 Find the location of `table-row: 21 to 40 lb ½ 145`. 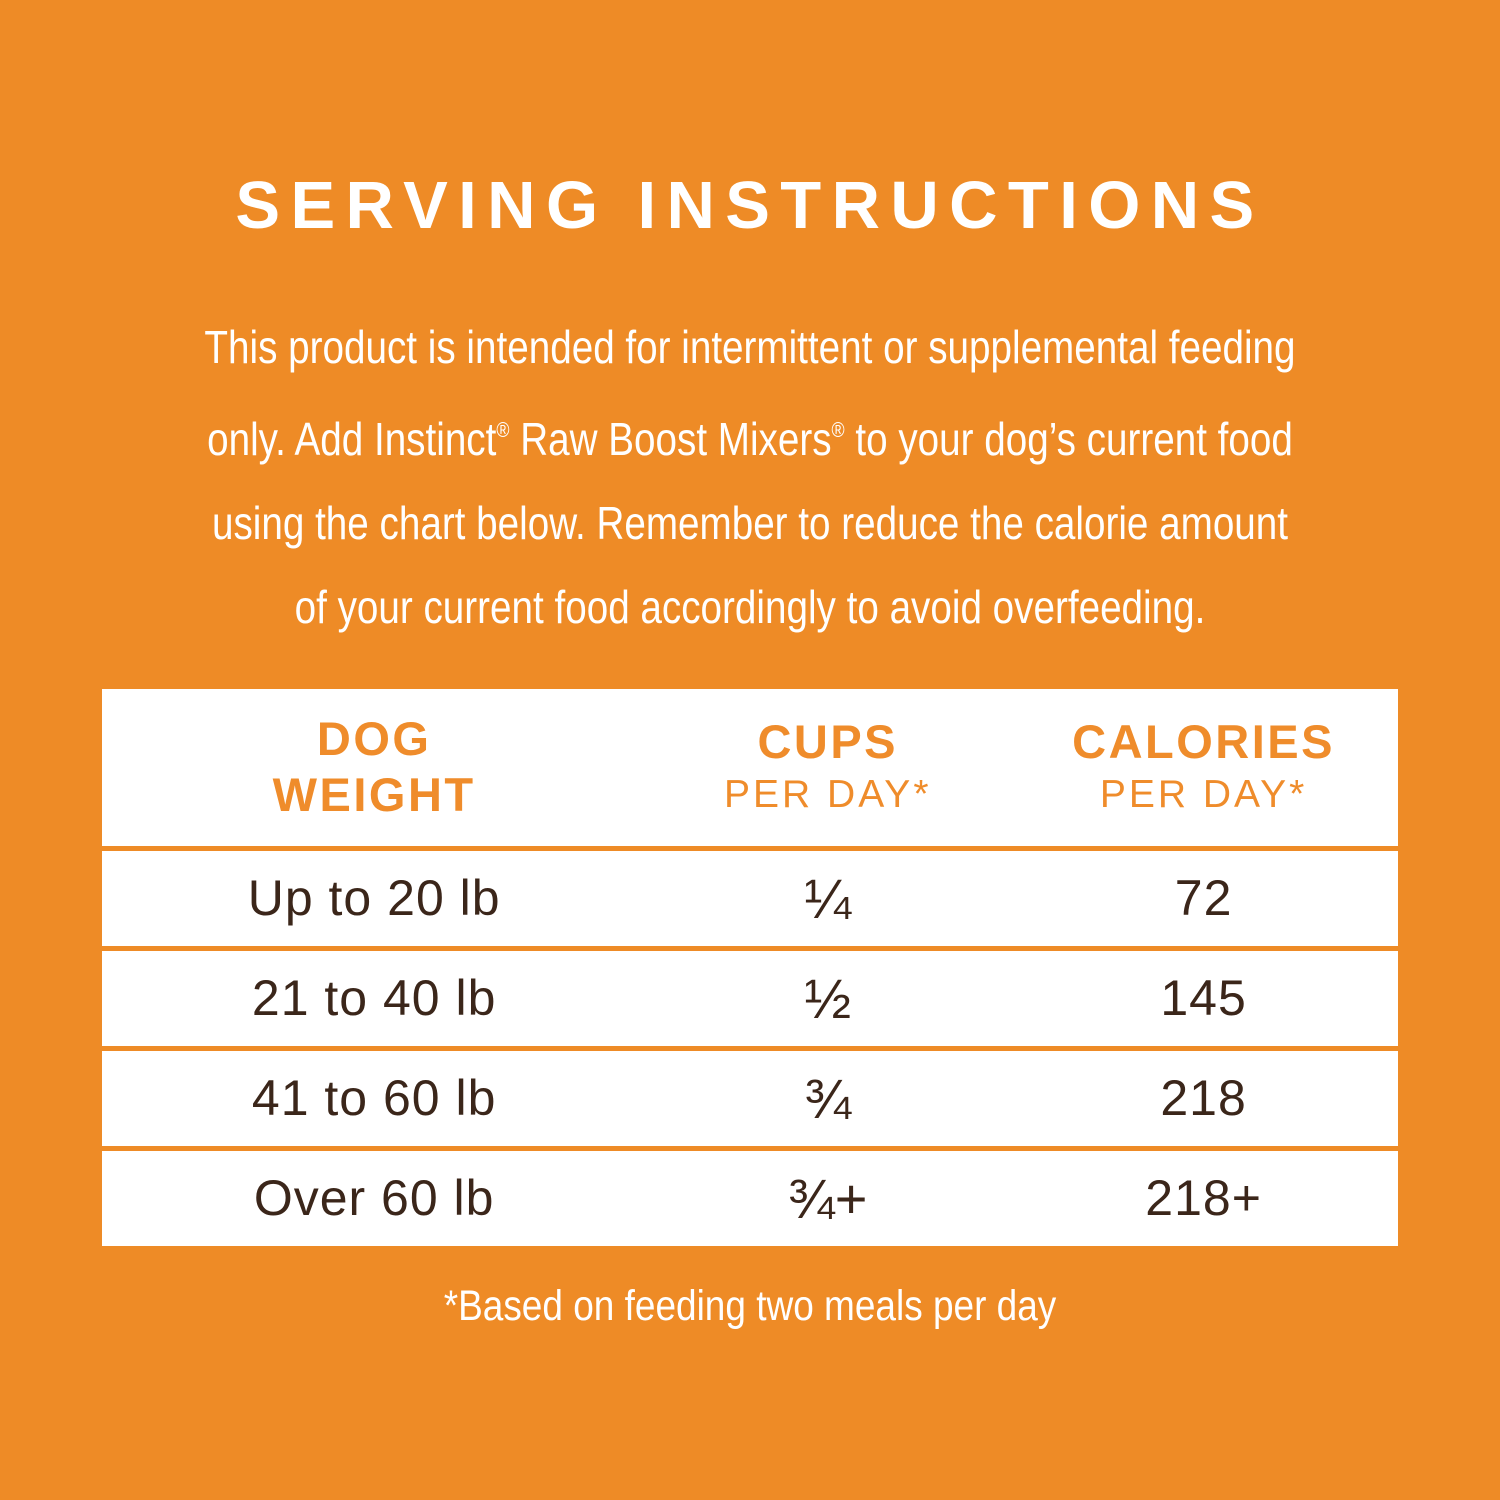

table-row: 21 to 40 lb ½ 145 is located at coordinates (750, 998).